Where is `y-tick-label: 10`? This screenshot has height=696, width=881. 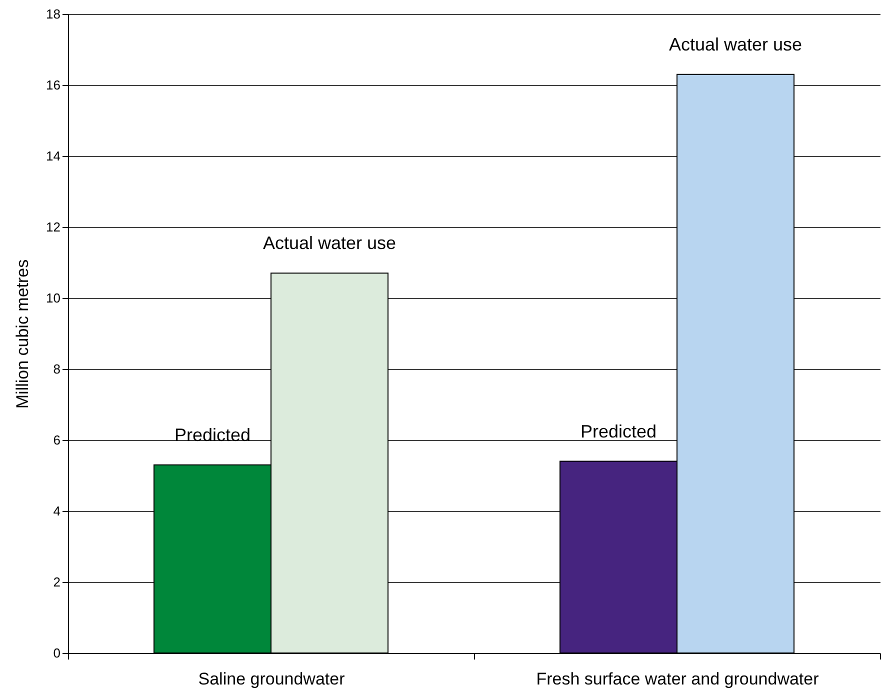 y-tick-label: 10 is located at coordinates (53, 298).